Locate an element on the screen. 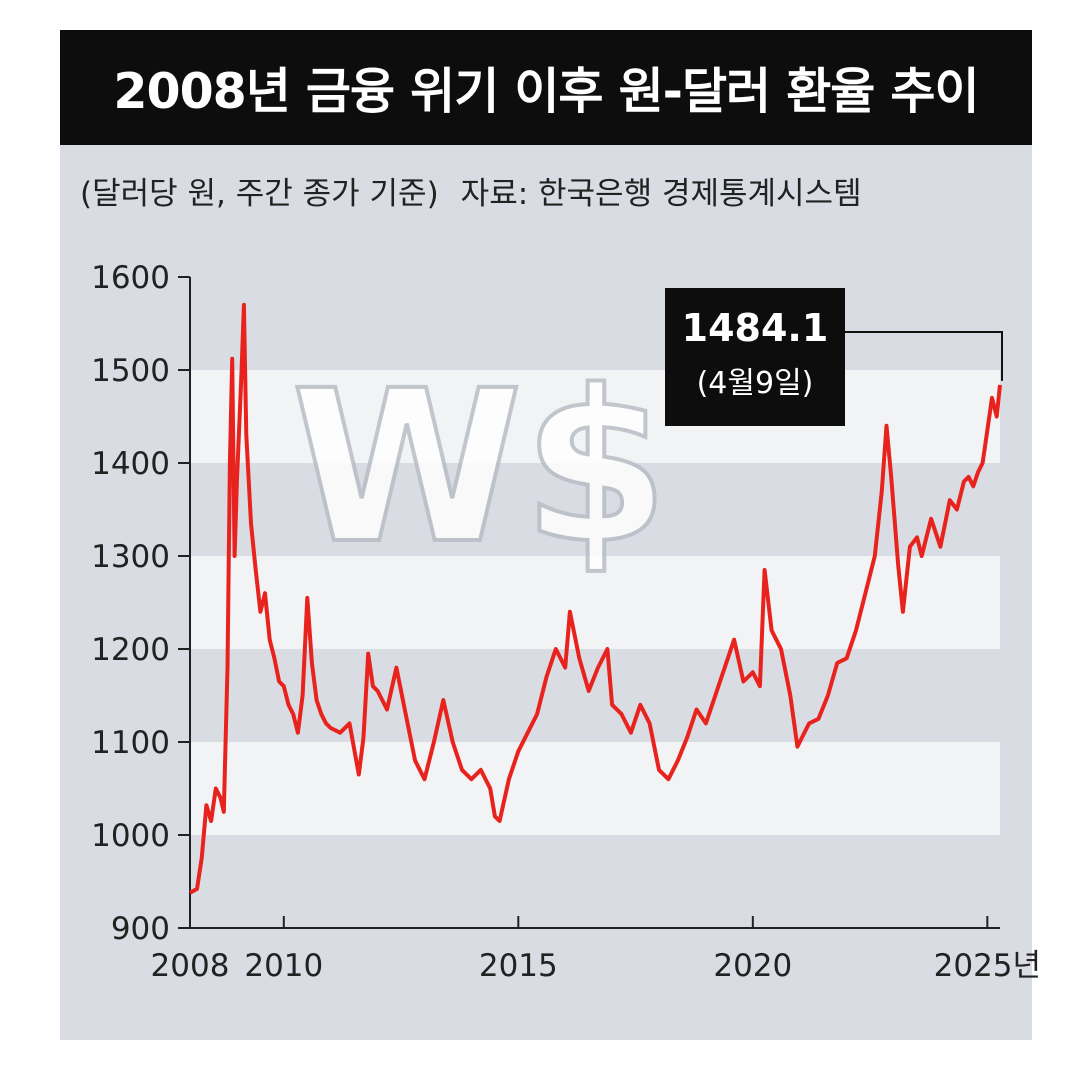  unit-note: (달러당 원, 주간 종가 기준) is located at coordinates (259, 194).